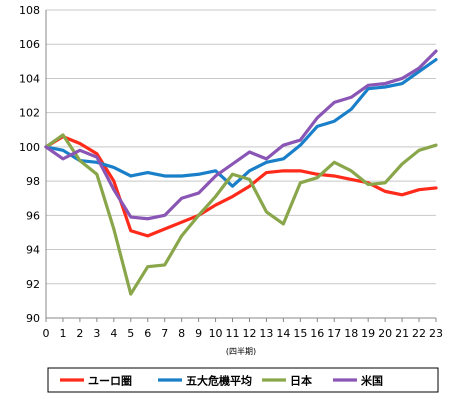 This screenshot has height=400, width=450. What do you see at coordinates (62, 333) in the screenshot?
I see `x-tick-label: 1` at bounding box center [62, 333].